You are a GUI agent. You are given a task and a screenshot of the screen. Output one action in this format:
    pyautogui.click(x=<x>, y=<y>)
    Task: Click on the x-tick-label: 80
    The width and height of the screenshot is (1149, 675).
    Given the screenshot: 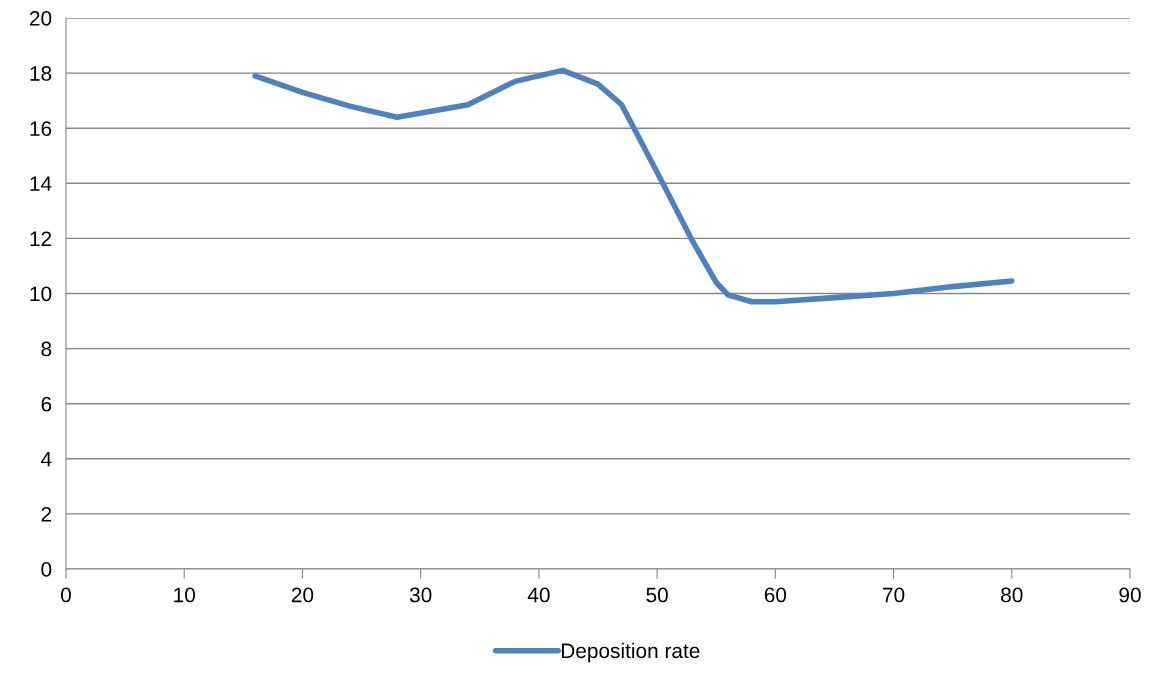 What is the action you would take?
    pyautogui.click(x=1012, y=595)
    